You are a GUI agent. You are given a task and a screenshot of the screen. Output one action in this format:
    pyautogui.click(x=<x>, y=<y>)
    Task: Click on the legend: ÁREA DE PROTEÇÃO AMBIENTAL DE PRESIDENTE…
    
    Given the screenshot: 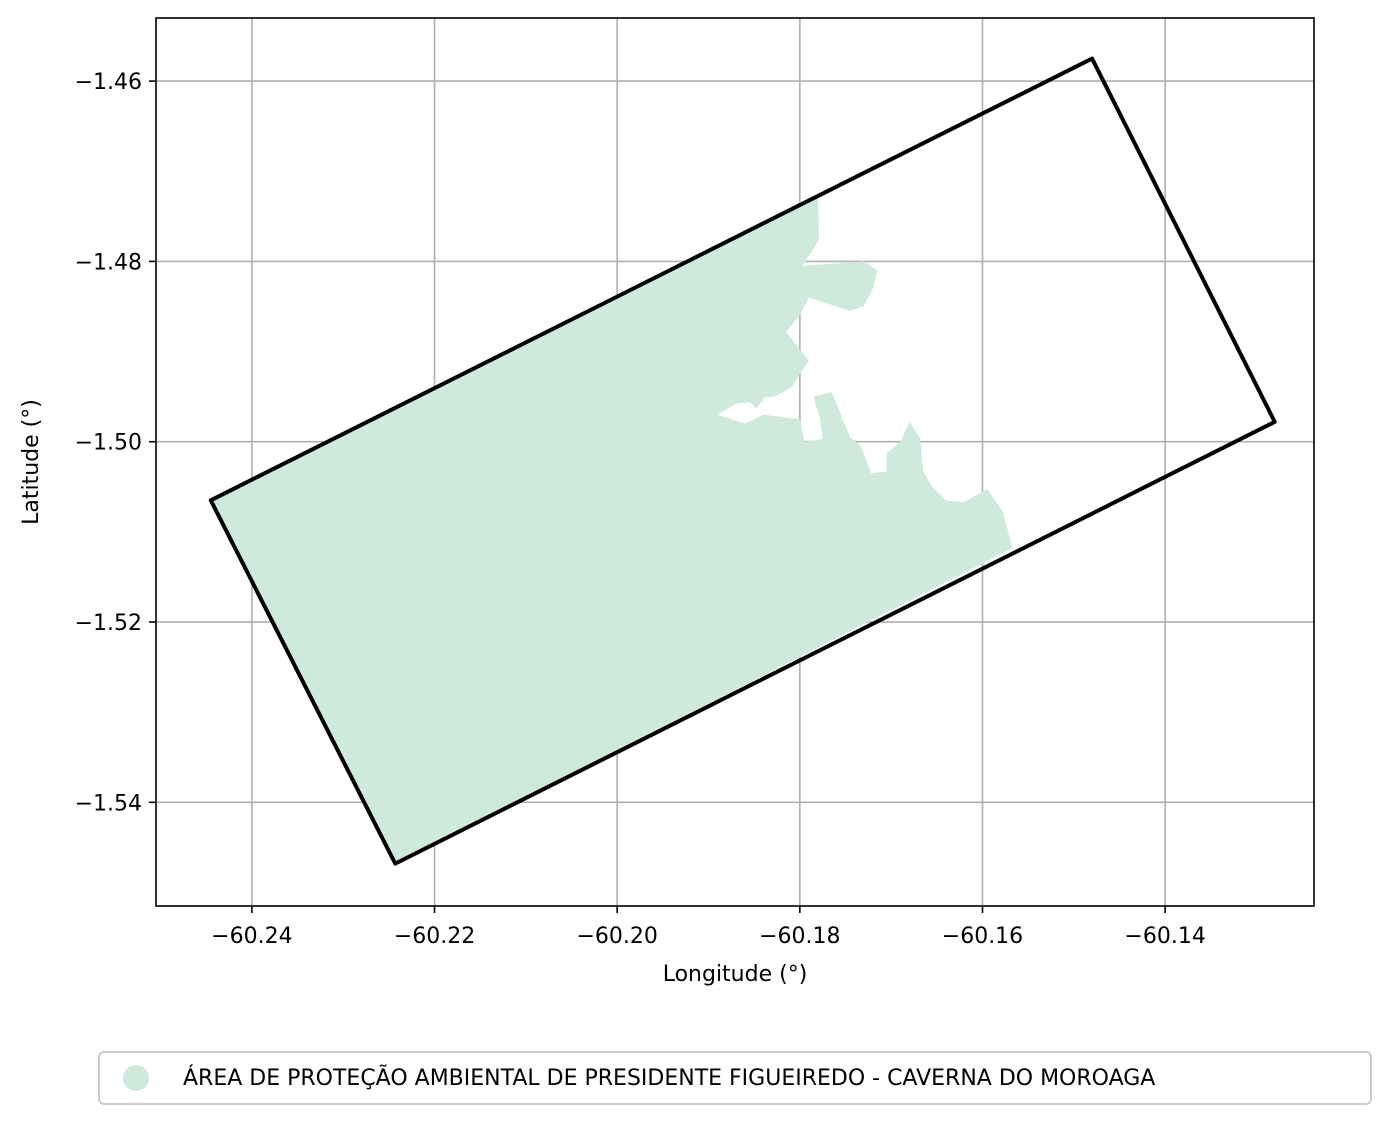 What is the action you would take?
    pyautogui.click(x=735, y=1078)
    